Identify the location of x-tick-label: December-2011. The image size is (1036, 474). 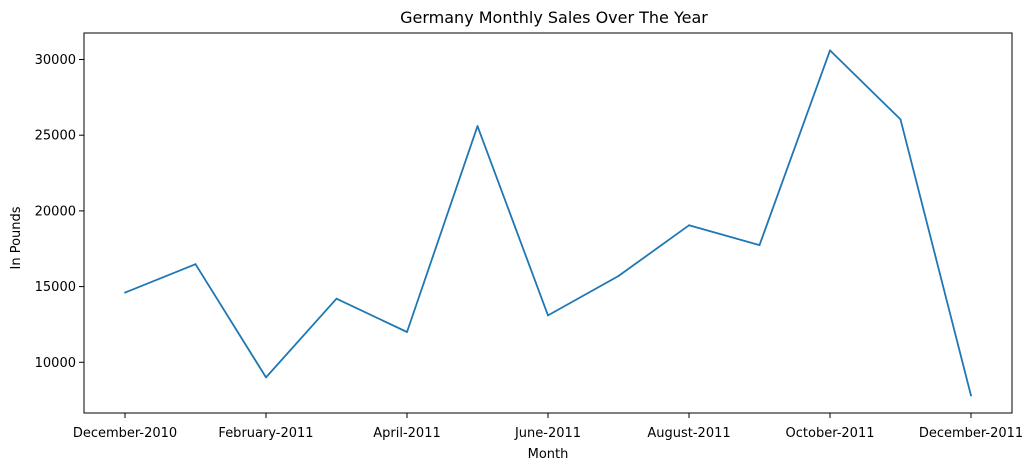
(971, 433).